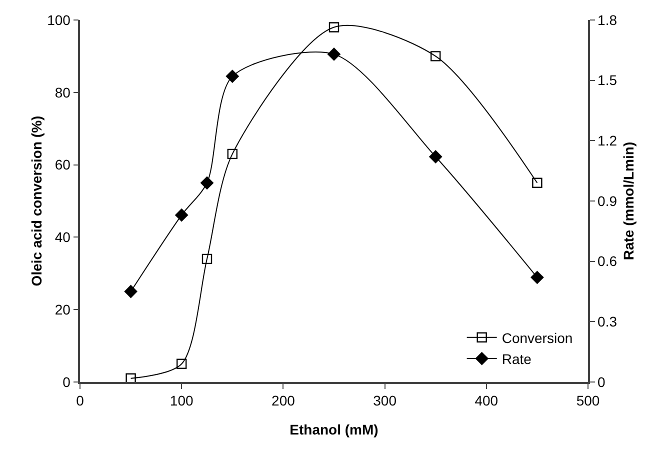 The height and width of the screenshot is (452, 668). What do you see at coordinates (334, 430) in the screenshot?
I see `x-axis-title: Ethanol (mM)` at bounding box center [334, 430].